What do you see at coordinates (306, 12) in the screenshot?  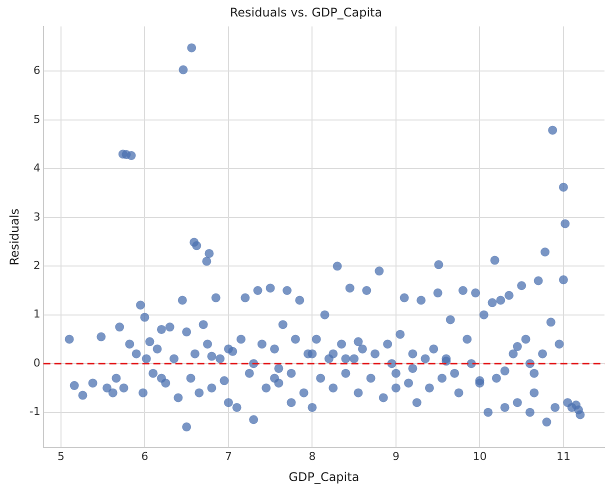 I see `chart-title: Residuals vs. GDP_Capita` at bounding box center [306, 12].